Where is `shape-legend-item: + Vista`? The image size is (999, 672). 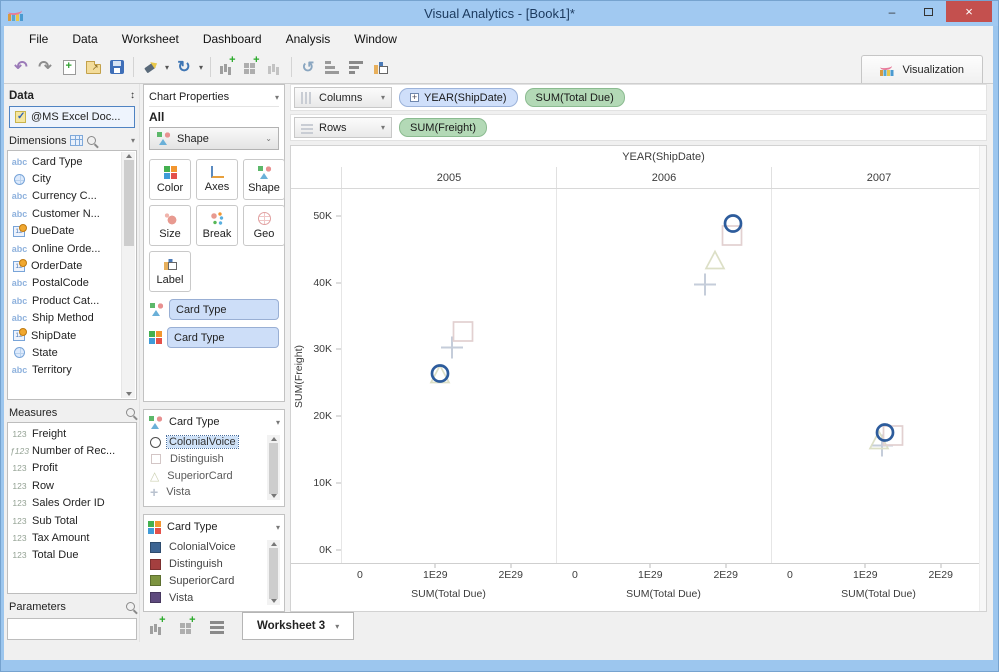 shape-legend-item: + Vista is located at coordinates (207, 492).